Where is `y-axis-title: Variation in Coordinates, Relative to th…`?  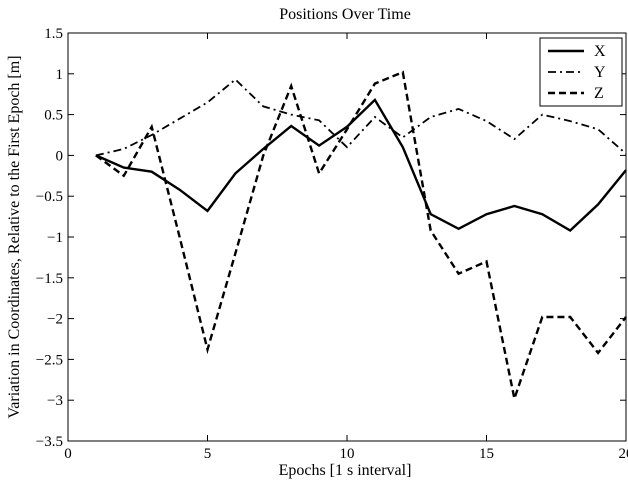 y-axis-title: Variation in Coordinates, Relative to th… is located at coordinates (14, 236).